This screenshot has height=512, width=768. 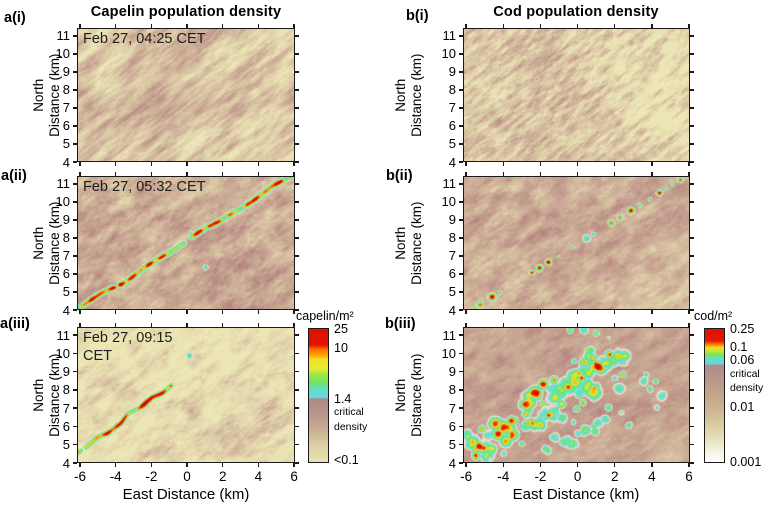 I want to click on colorbar-tick-label-cod: 0.01, so click(x=742, y=406).